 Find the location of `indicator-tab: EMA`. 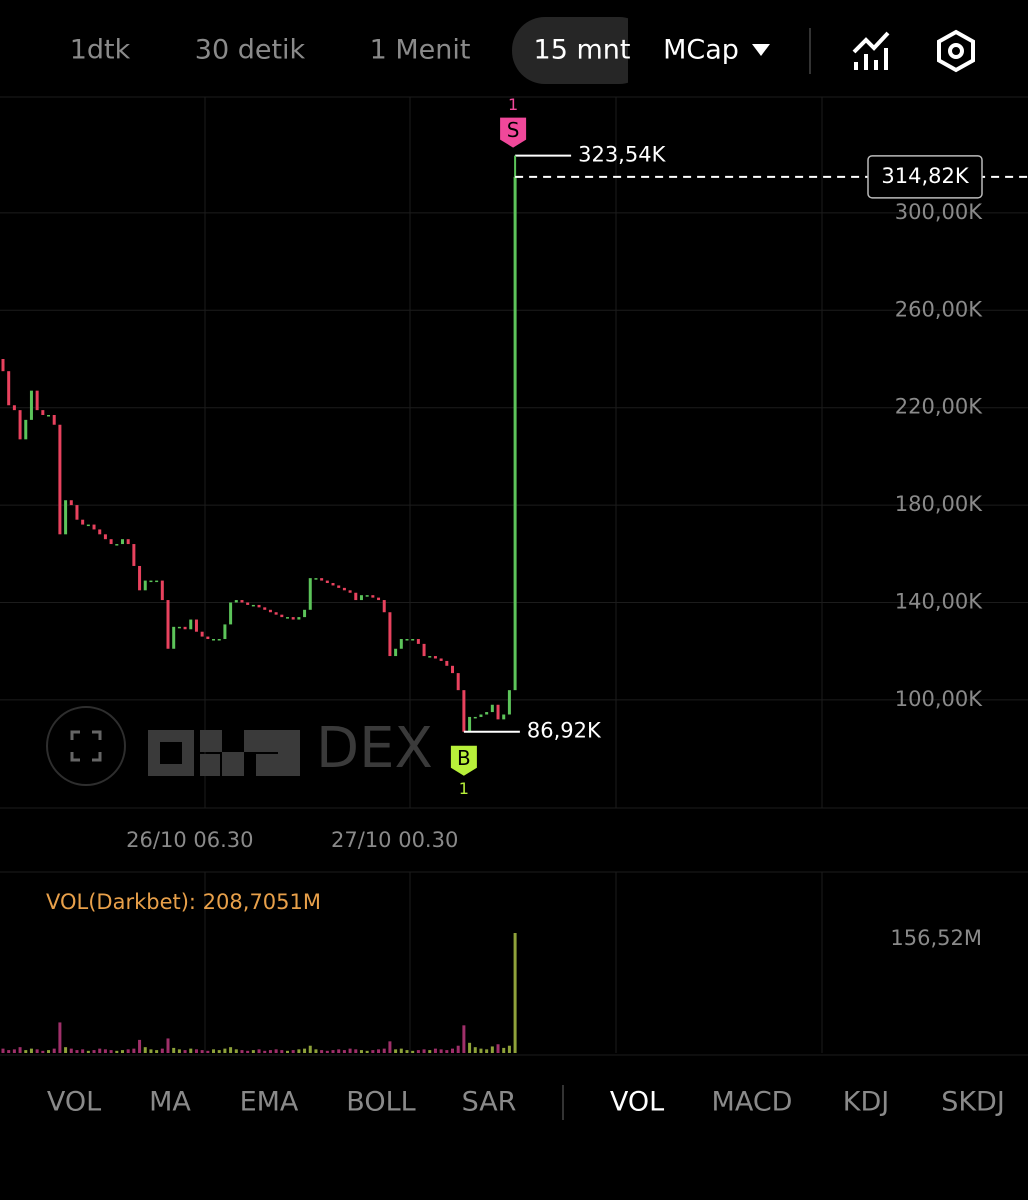

indicator-tab: EMA is located at coordinates (269, 1102).